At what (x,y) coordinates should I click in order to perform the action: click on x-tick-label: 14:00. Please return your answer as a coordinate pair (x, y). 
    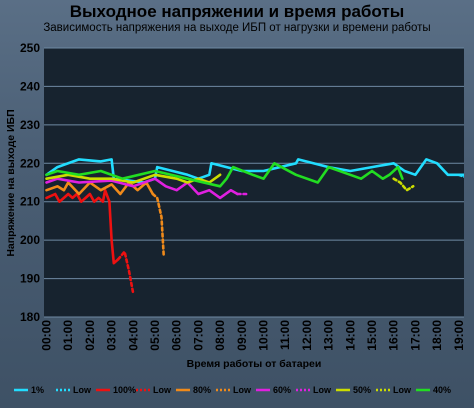
    Looking at the image, I should click on (350, 335).